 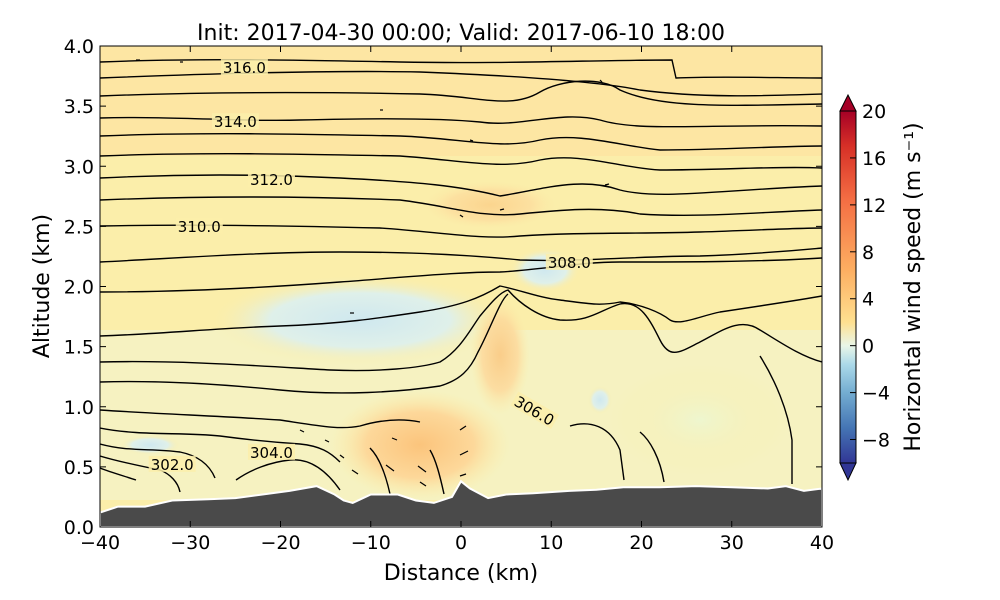 I want to click on y-tick-label: 3.0, so click(x=79, y=167).